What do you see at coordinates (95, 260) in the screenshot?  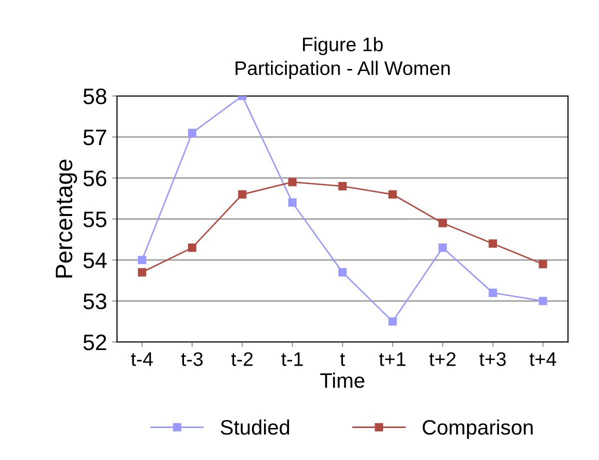 I see `y-tick-label: 54` at bounding box center [95, 260].